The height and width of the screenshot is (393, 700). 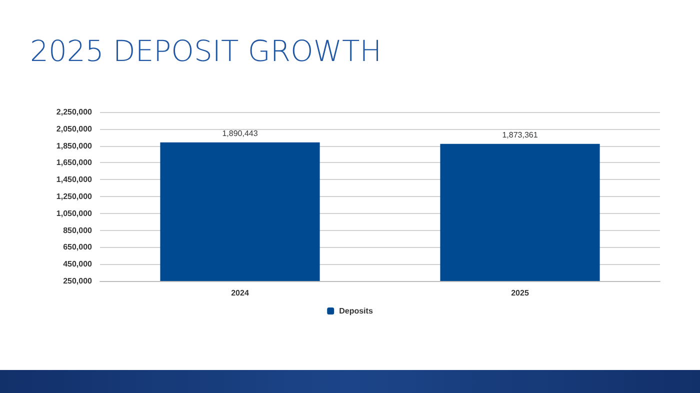 What do you see at coordinates (240, 293) in the screenshot?
I see `x-tick-label: 2024` at bounding box center [240, 293].